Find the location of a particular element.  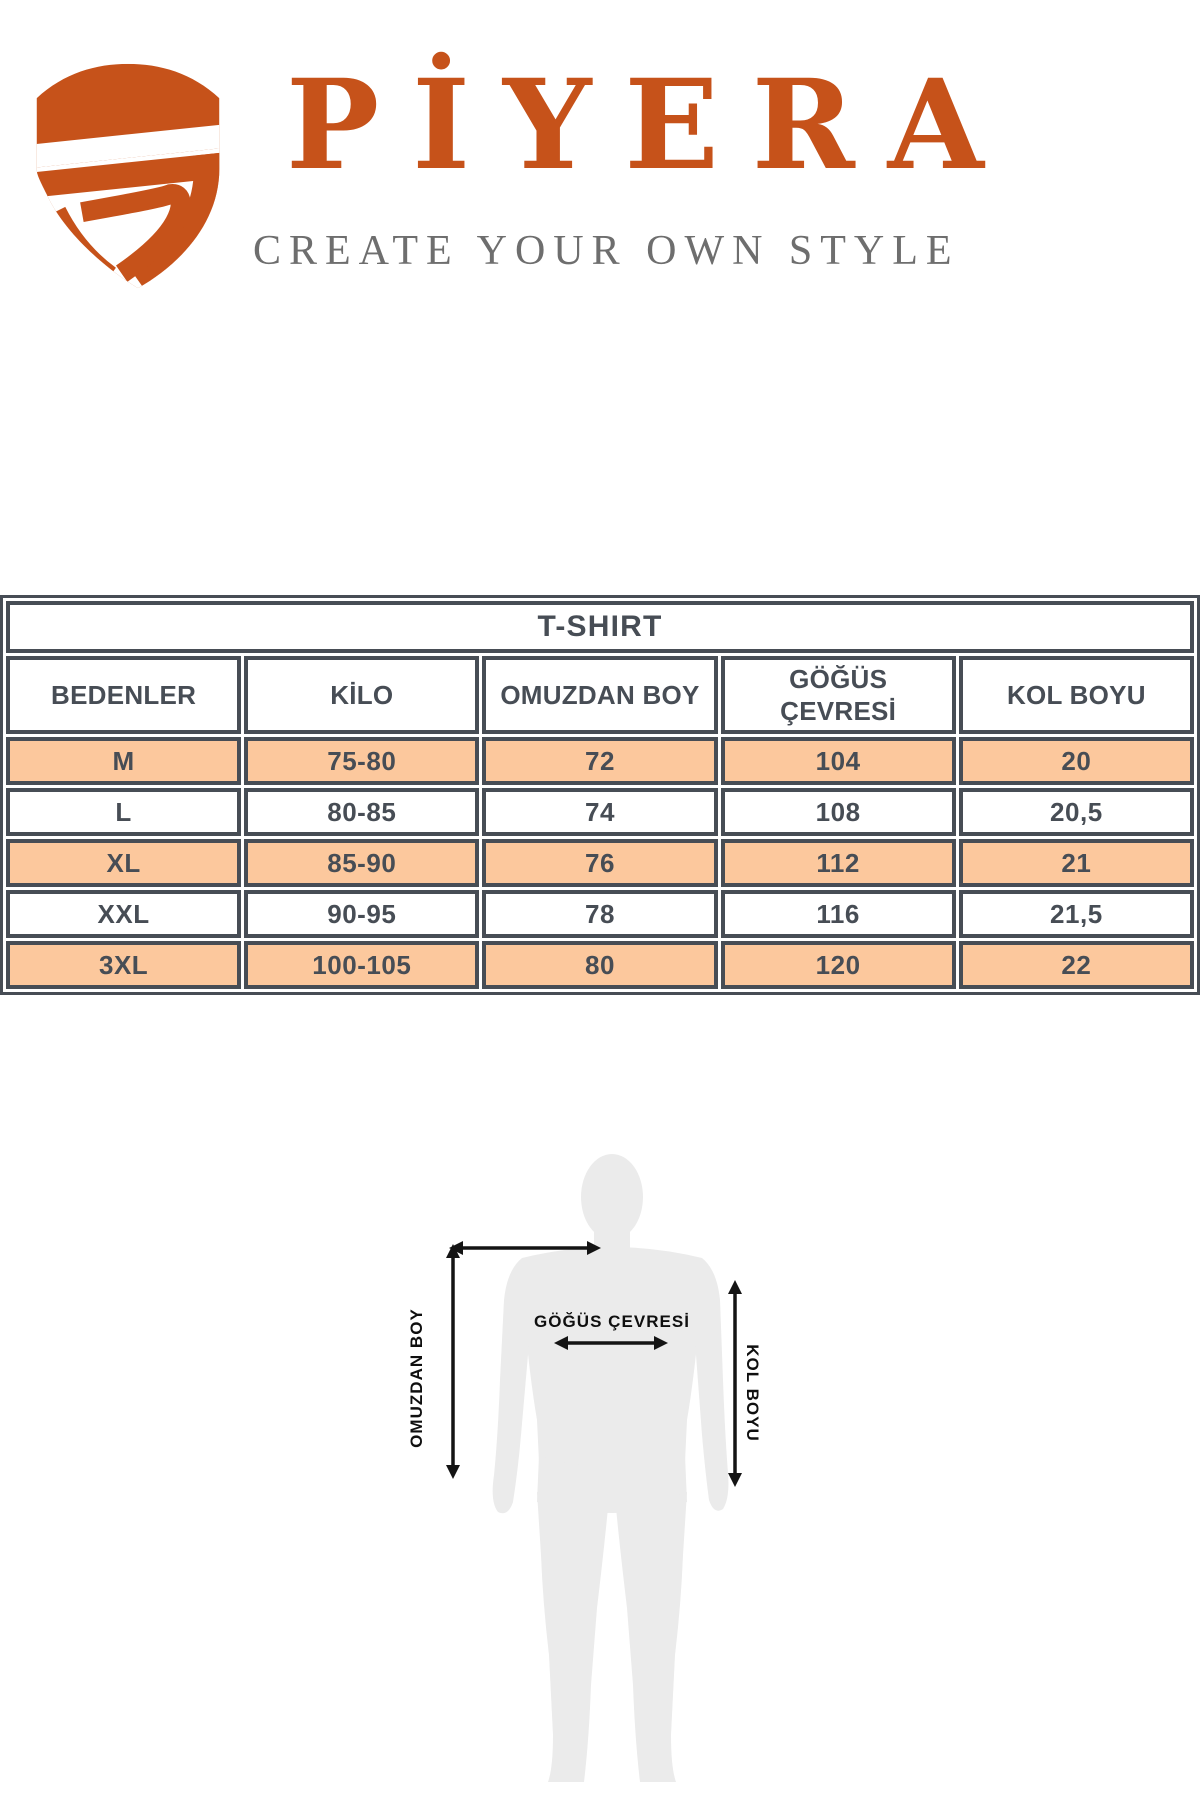

table-cell: 74 is located at coordinates (600, 812).